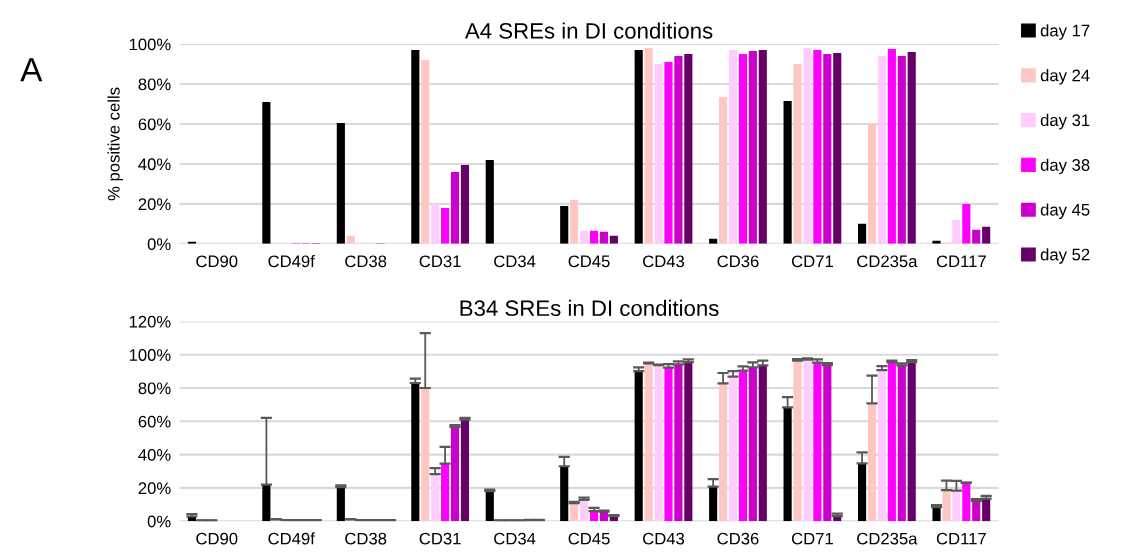 Image resolution: width=1122 pixels, height=558 pixels. What do you see at coordinates (1065, 256) in the screenshot?
I see `legend-label: day 52` at bounding box center [1065, 256].